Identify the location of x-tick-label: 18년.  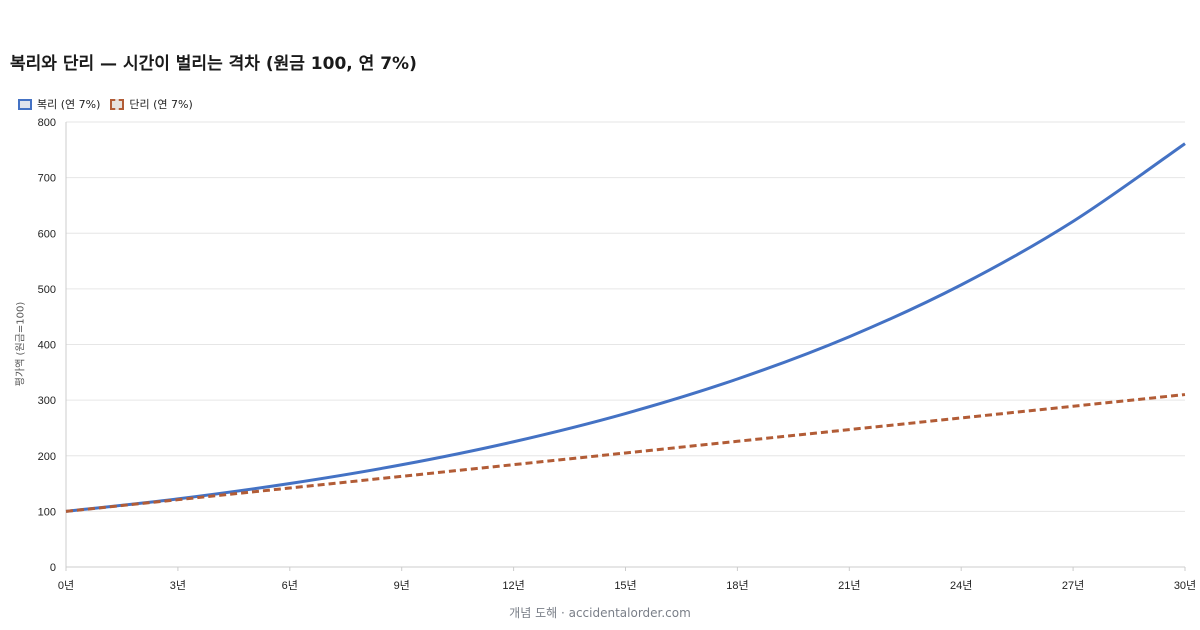
(737, 585).